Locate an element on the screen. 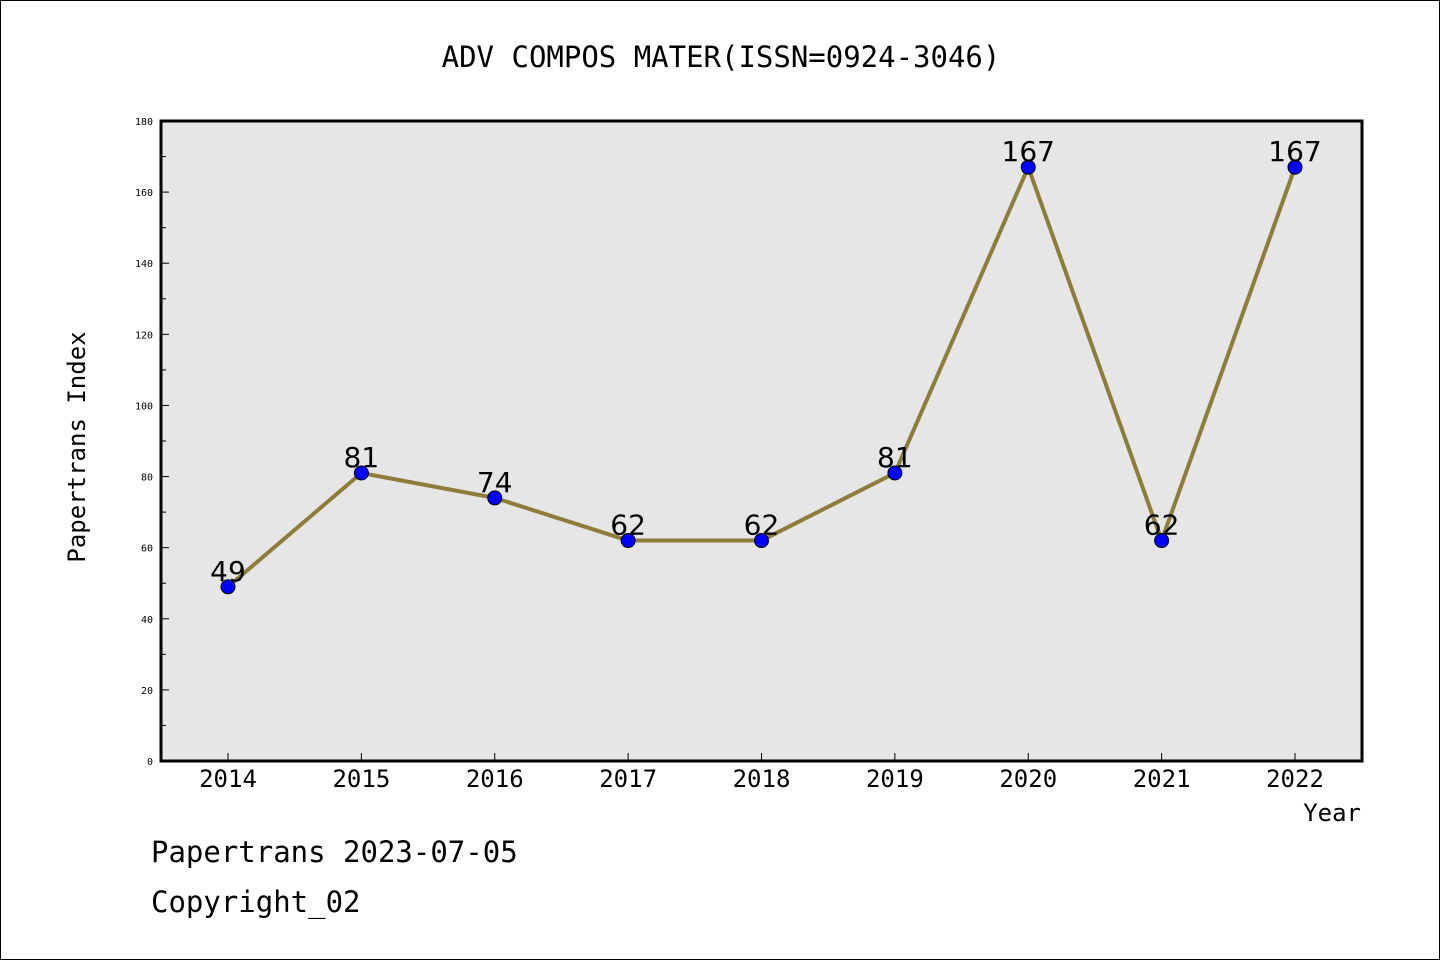 Image resolution: width=1440 pixels, height=961 pixels. y-tick-label: 0 is located at coordinates (150, 762).